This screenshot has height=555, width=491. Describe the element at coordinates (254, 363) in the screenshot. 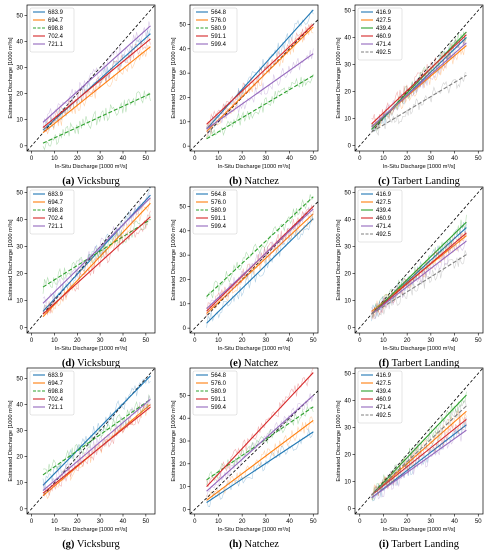

I see `subfigure-caption: (e) Natchez` at that location.